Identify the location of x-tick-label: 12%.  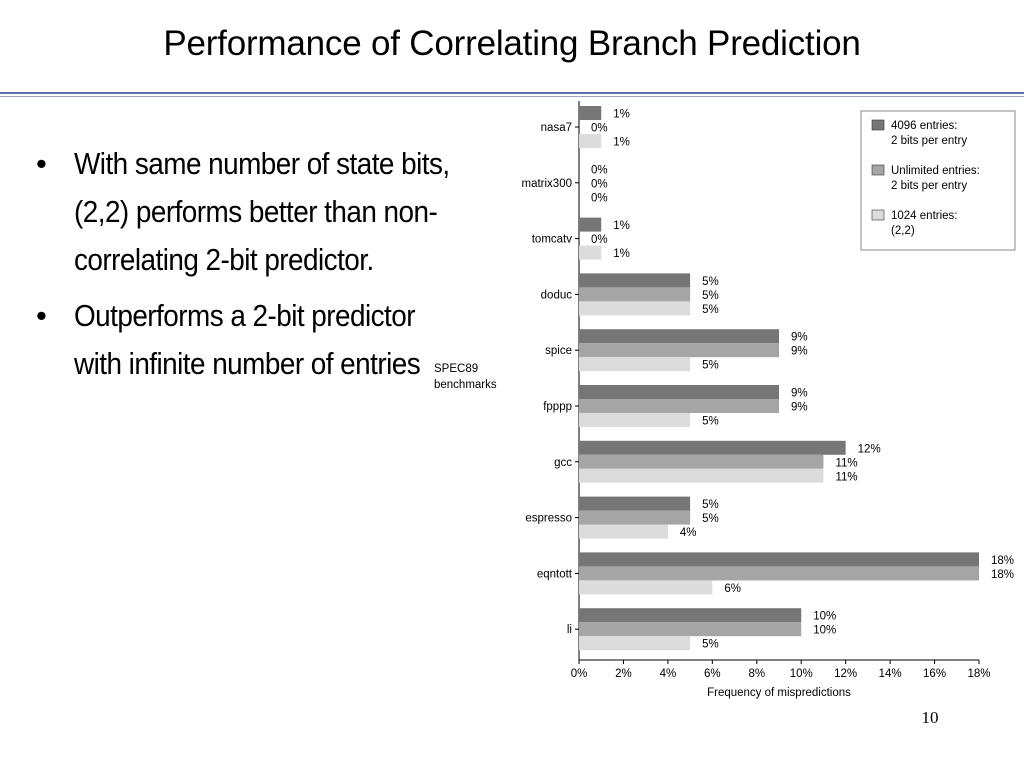
(845, 674).